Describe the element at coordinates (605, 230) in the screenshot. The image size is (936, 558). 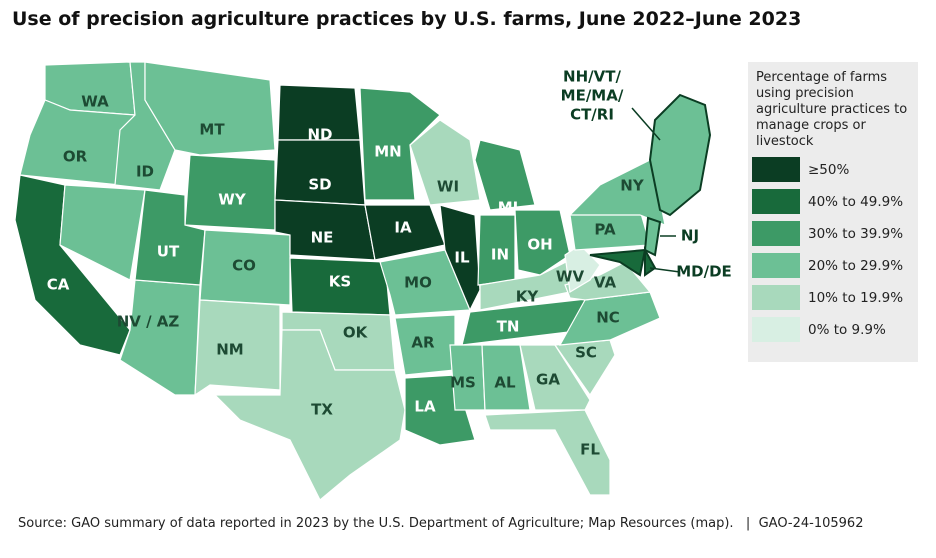
I see `state-label: PA` at that location.